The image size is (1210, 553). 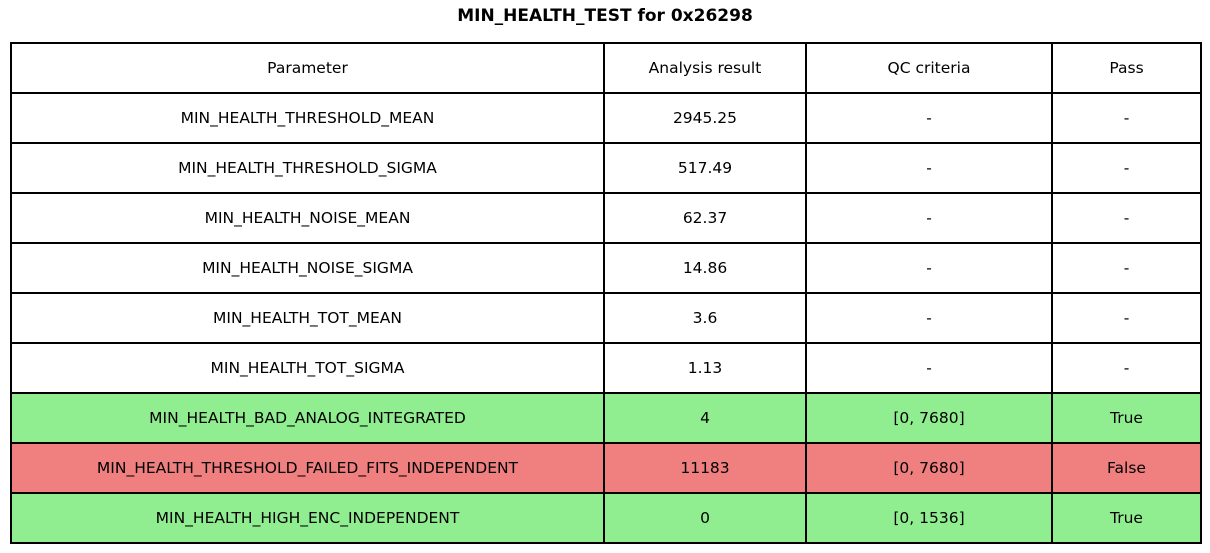 I want to click on table-row: MIN_HEALTH_NOISE_MEAN 62.37- -, so click(x=606, y=218).